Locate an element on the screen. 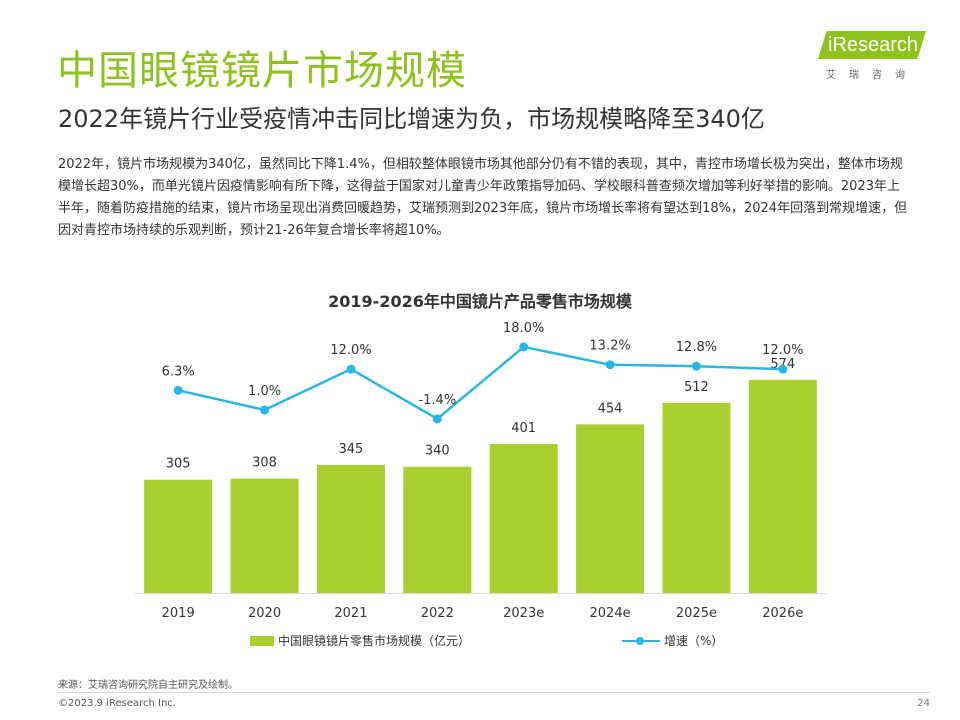 The image size is (960, 720). growth-point-2023e is located at coordinates (524, 347).